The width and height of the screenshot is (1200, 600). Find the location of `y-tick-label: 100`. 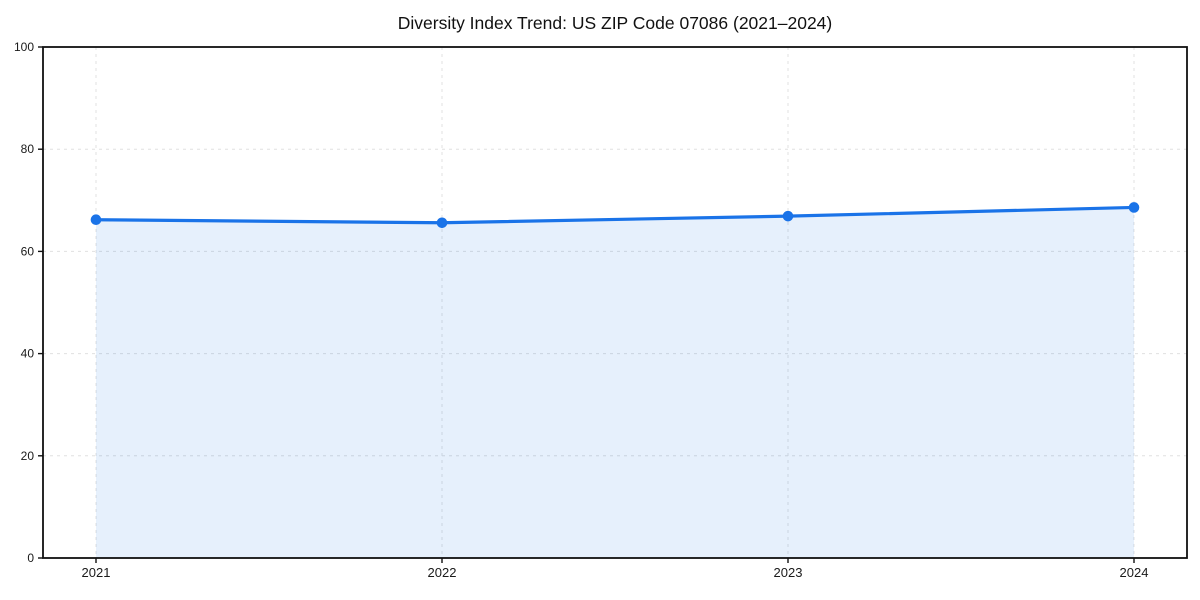

y-tick-label: 100 is located at coordinates (24, 47).